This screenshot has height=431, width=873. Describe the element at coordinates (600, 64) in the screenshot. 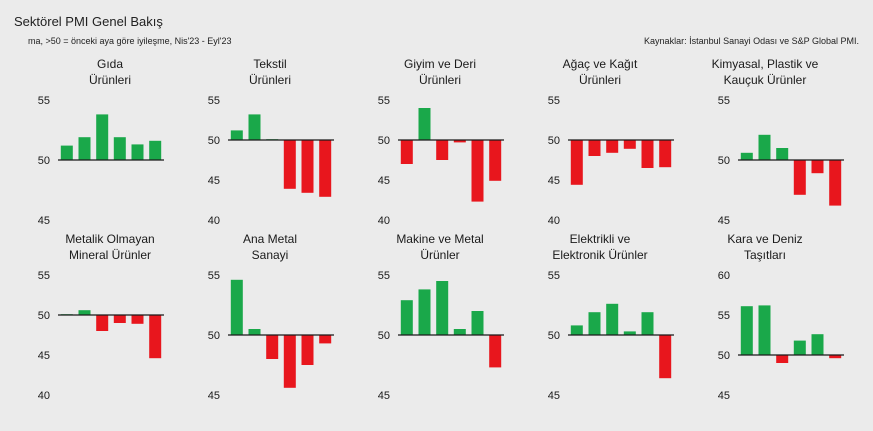

I see `panel-title-line: Ağaç ve Kağıt` at that location.